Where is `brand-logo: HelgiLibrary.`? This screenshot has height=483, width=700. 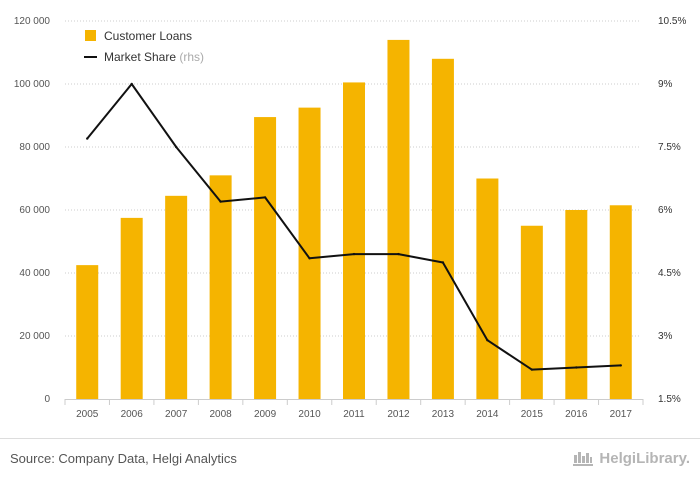
brand-logo: HelgiLibrary. is located at coordinates (631, 458).